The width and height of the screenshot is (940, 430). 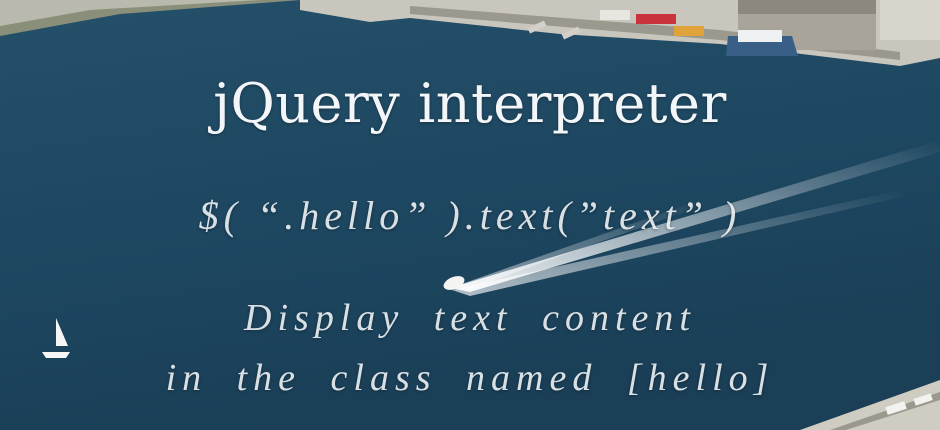 What do you see at coordinates (470, 378) in the screenshot?
I see `description-line-2: in the class named [hello]` at bounding box center [470, 378].